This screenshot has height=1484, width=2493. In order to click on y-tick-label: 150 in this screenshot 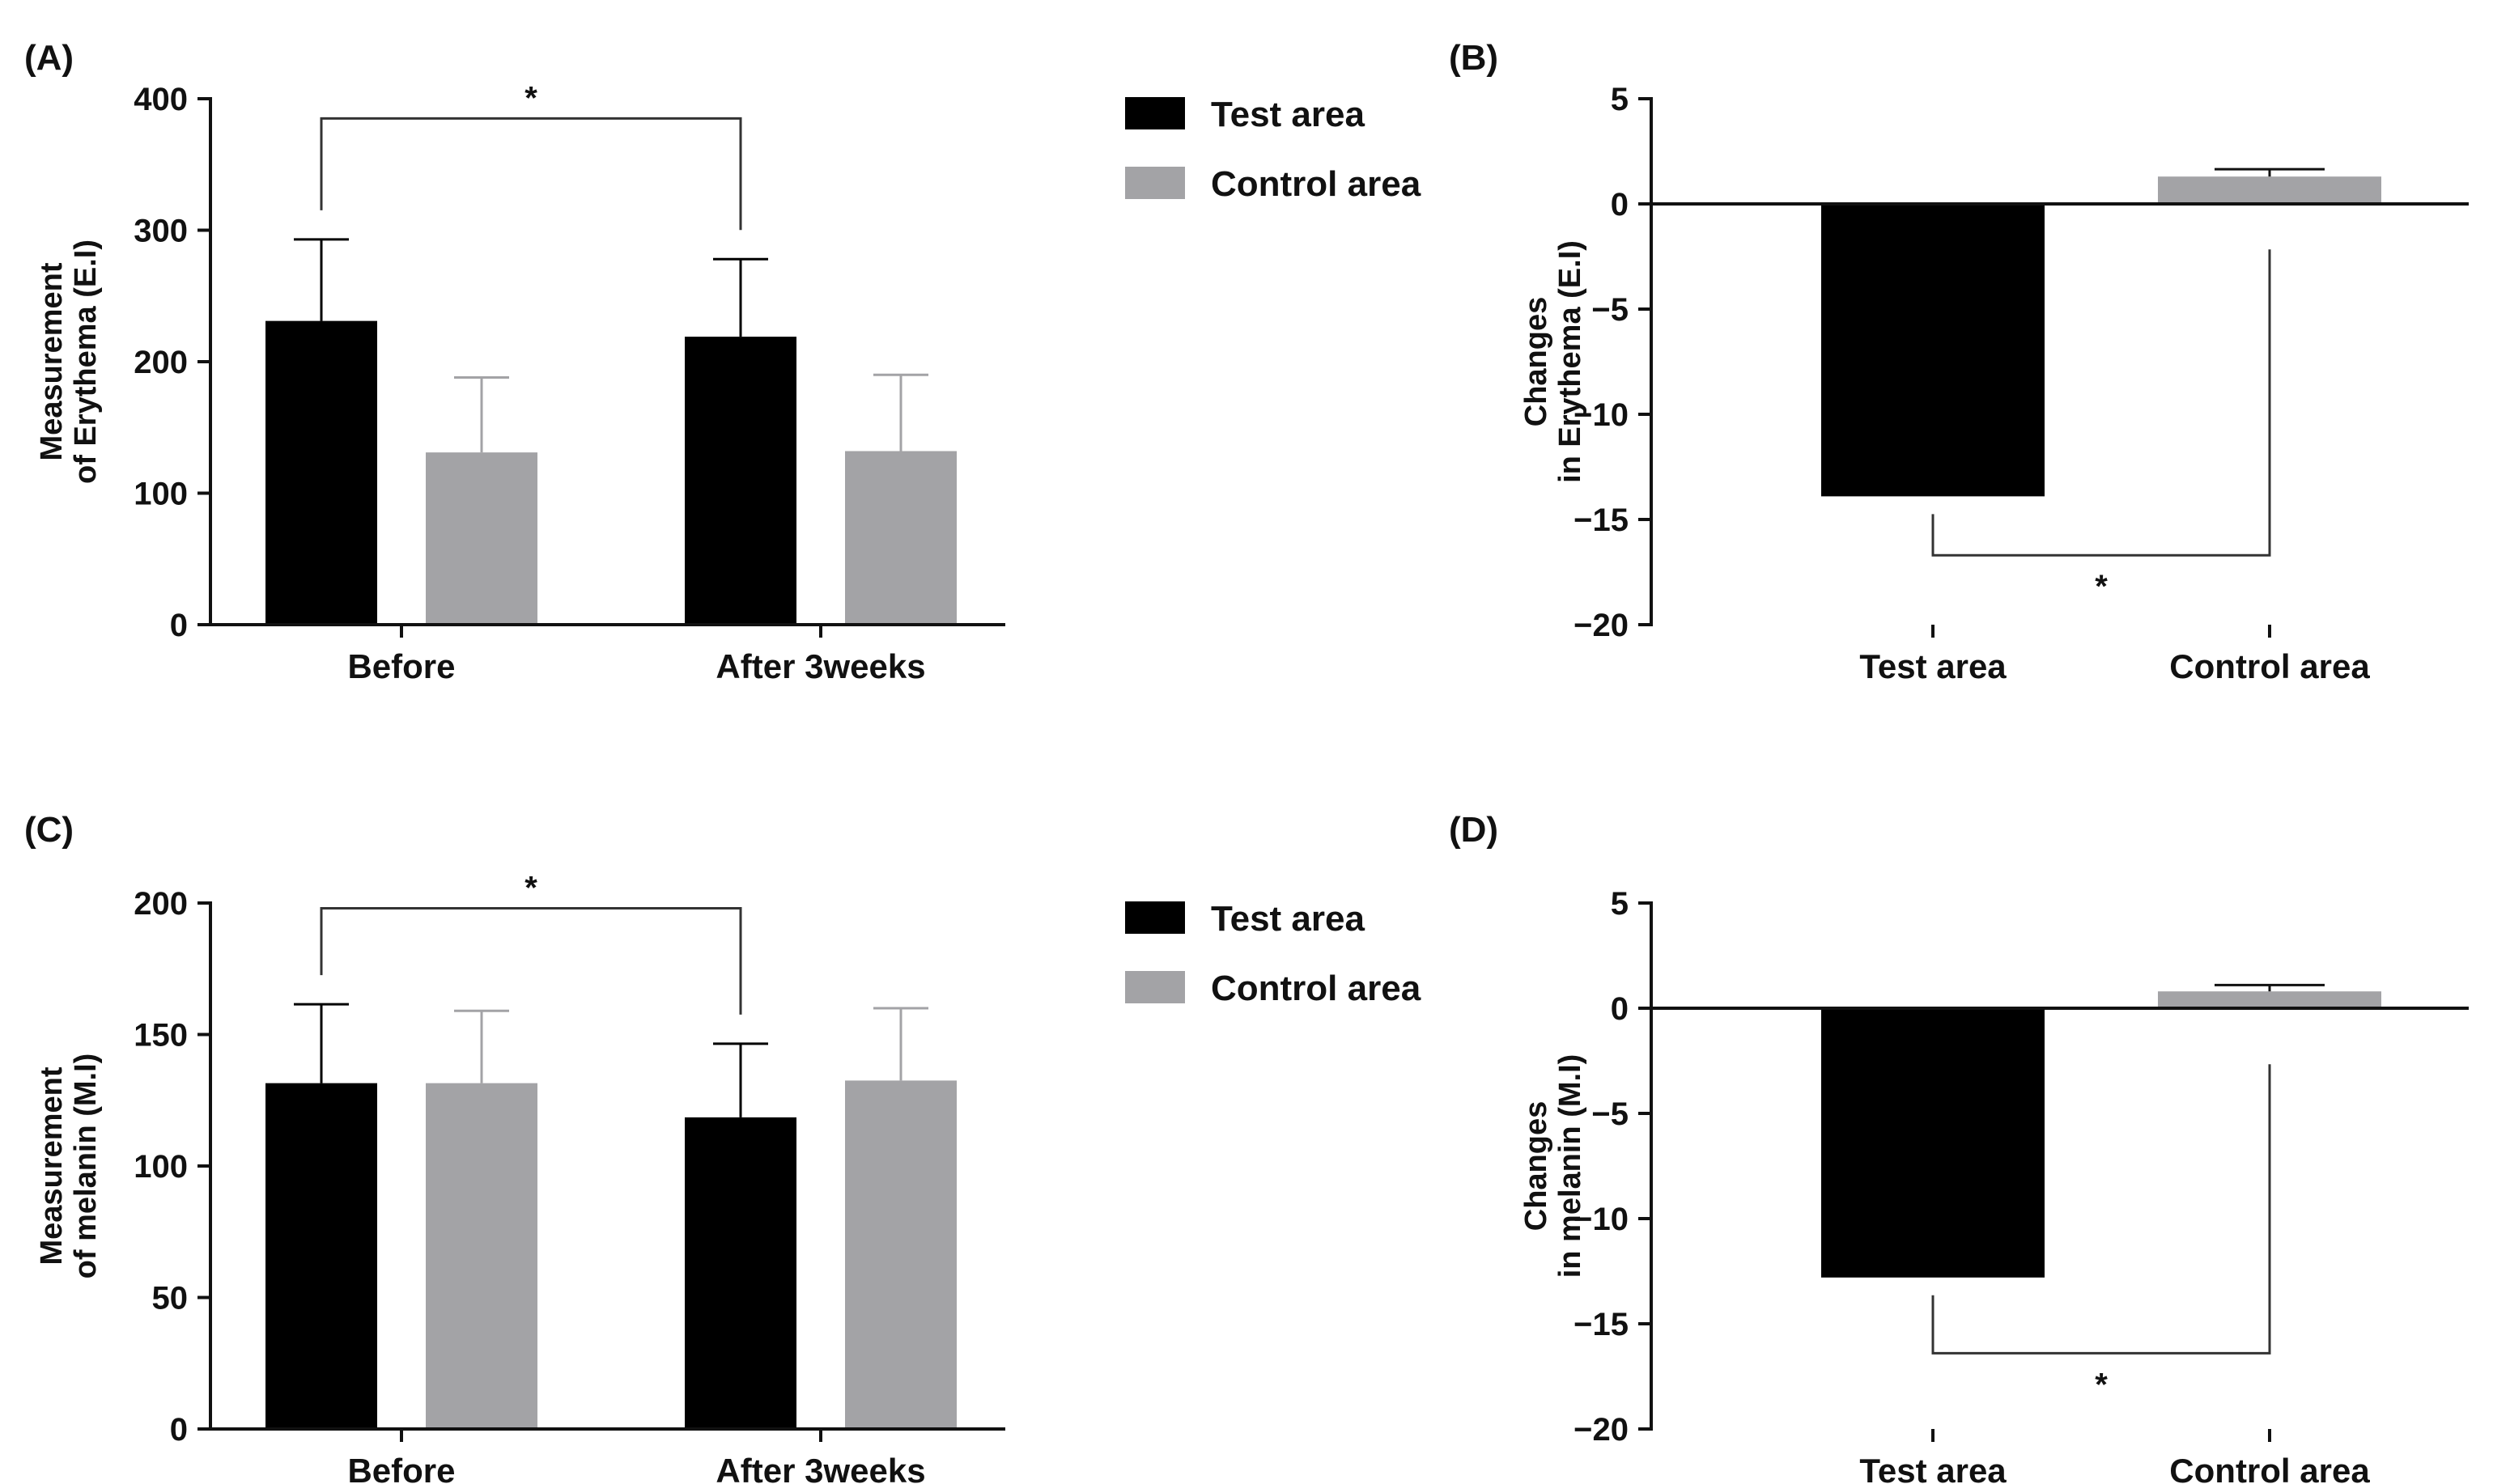, I will do `click(161, 1036)`.